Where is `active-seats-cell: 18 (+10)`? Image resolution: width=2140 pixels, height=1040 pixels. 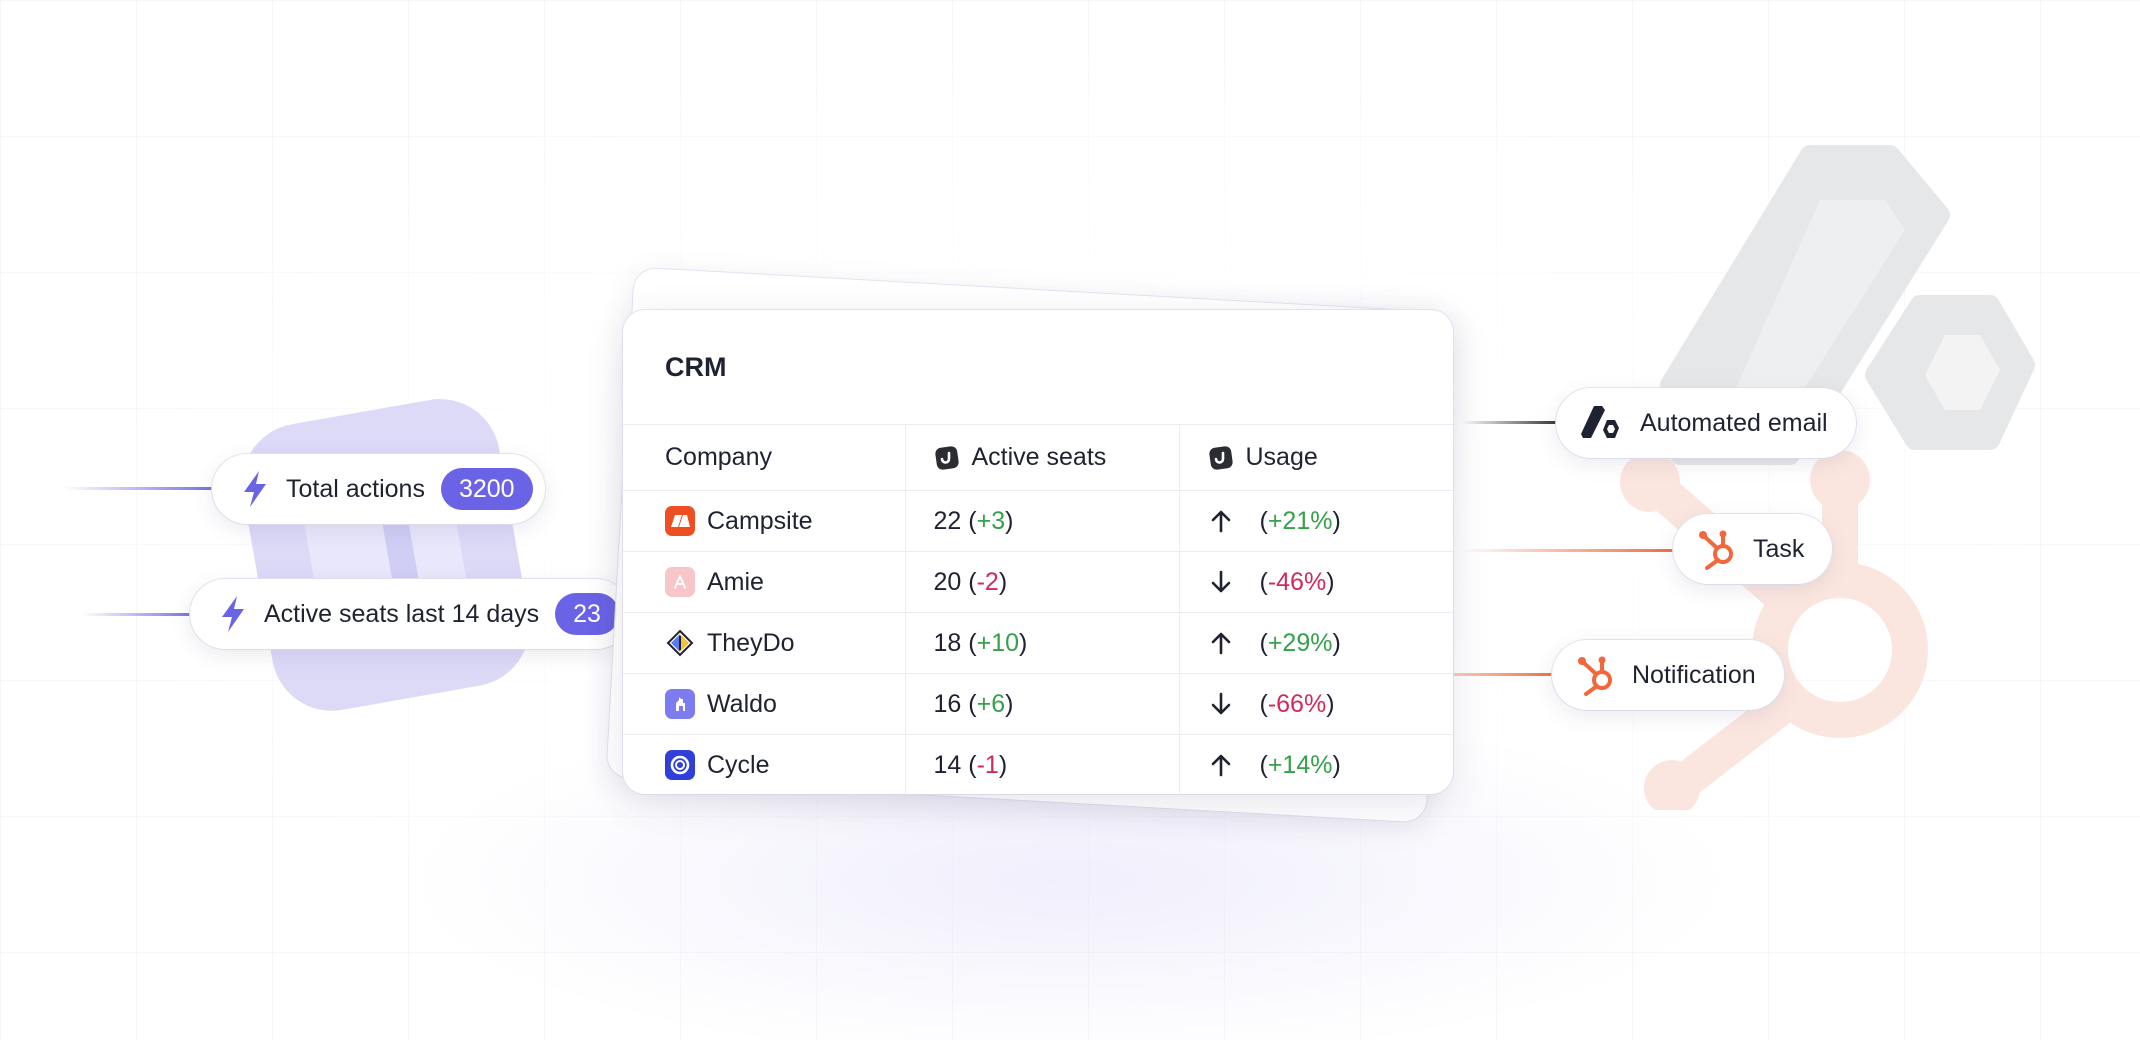
active-seats-cell: 18 (+10) is located at coordinates (1041, 643).